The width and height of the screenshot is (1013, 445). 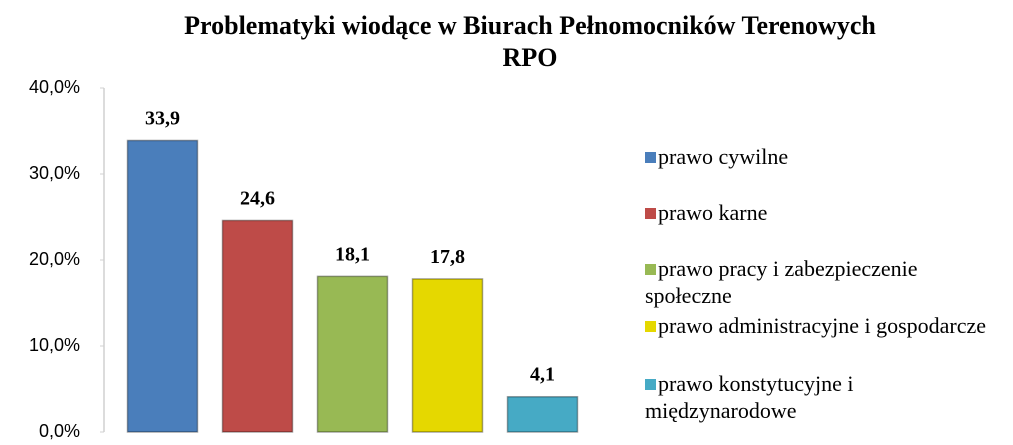 I want to click on legend-label: prawo konstytucyjne i międzynarodowe, so click(x=749, y=397).